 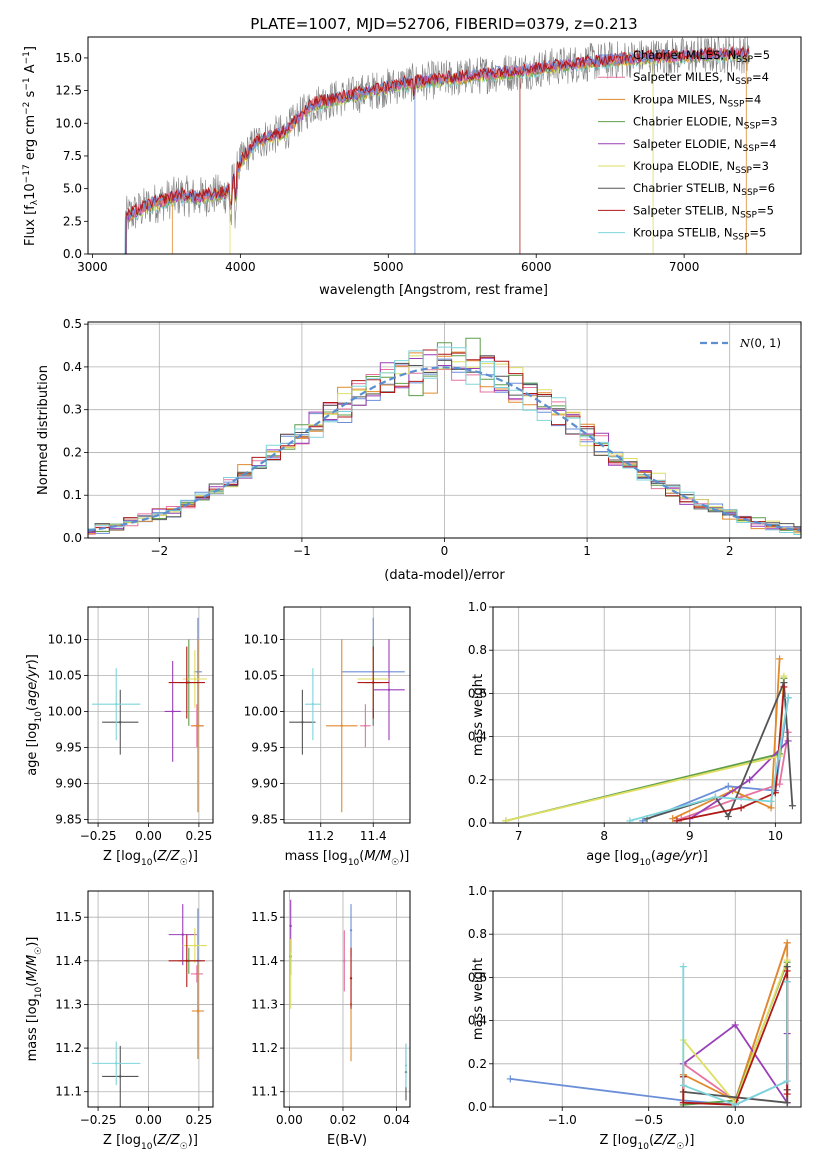 What do you see at coordinates (647, 999) in the screenshot?
I see `plot-area-weight_vs_Z` at bounding box center [647, 999].